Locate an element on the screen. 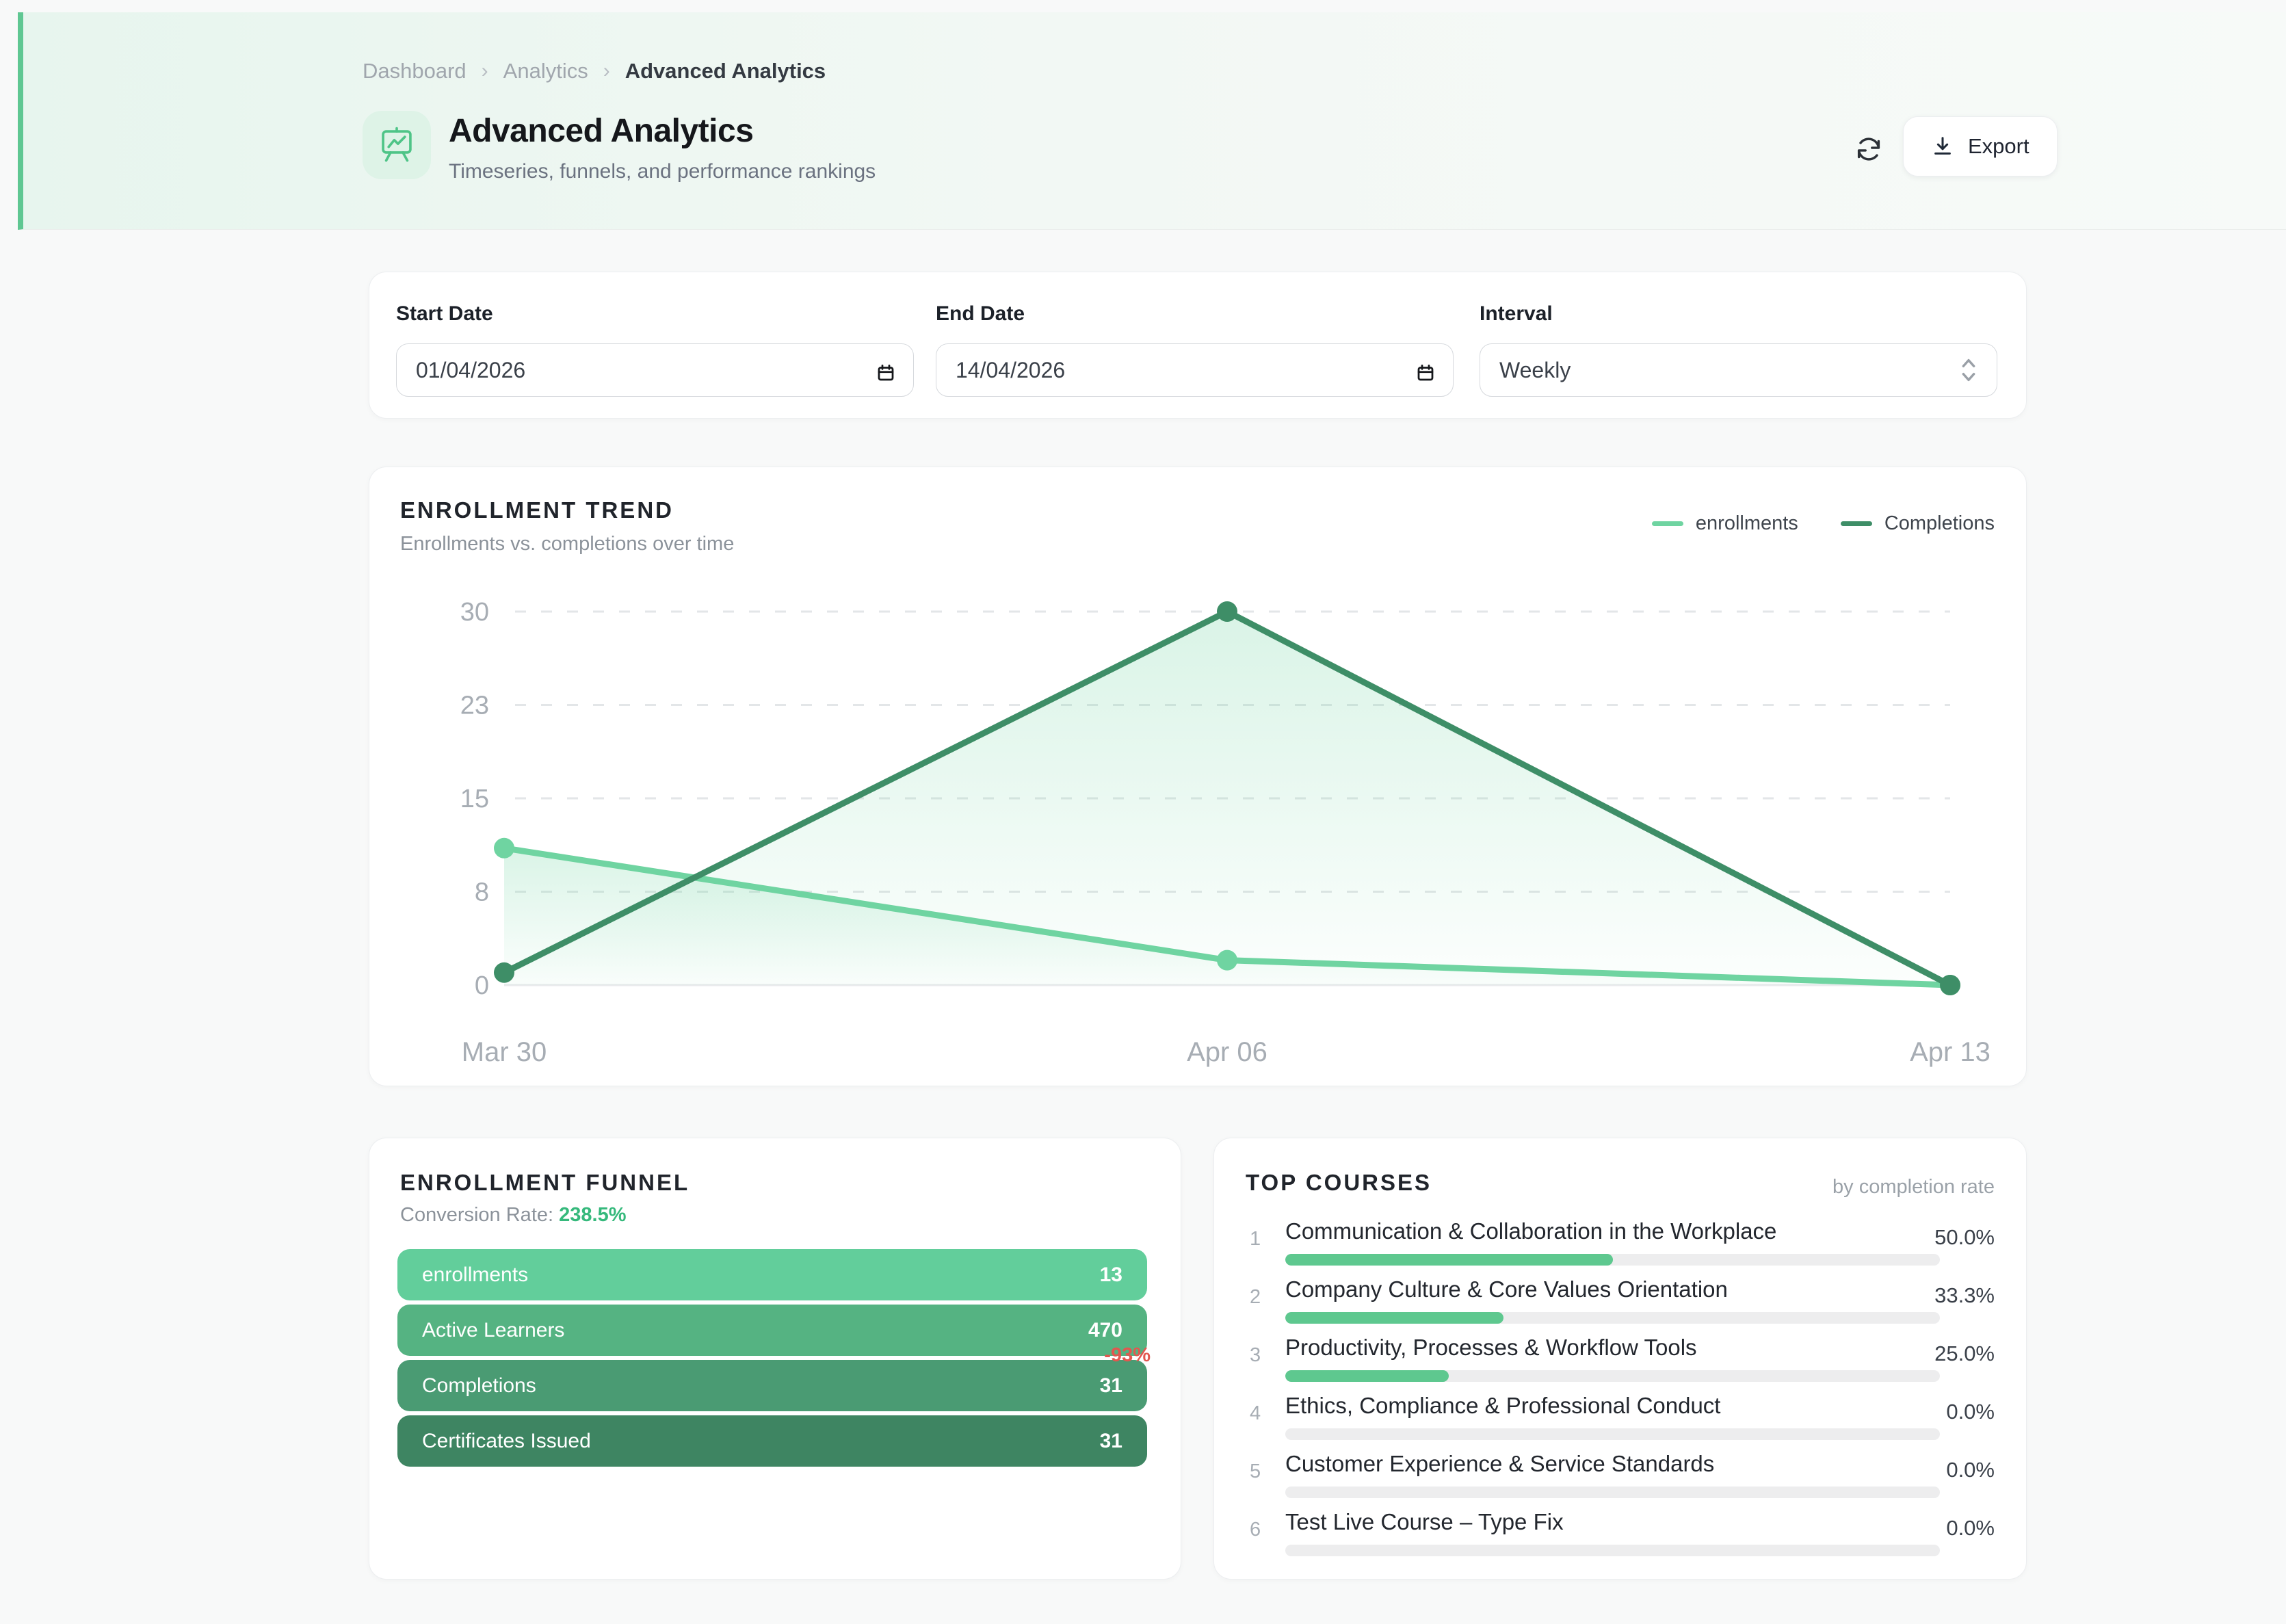 Image resolution: width=2286 pixels, height=1624 pixels. download-icon is located at coordinates (1942, 146).